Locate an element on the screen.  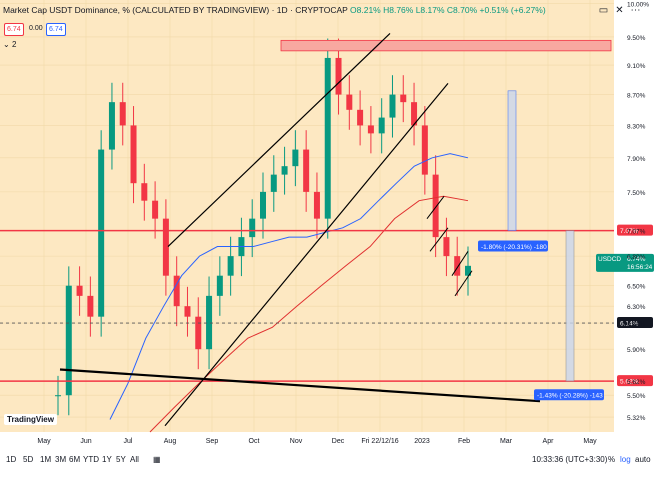
x-tick-label: Oct is located at coordinates (254, 441).